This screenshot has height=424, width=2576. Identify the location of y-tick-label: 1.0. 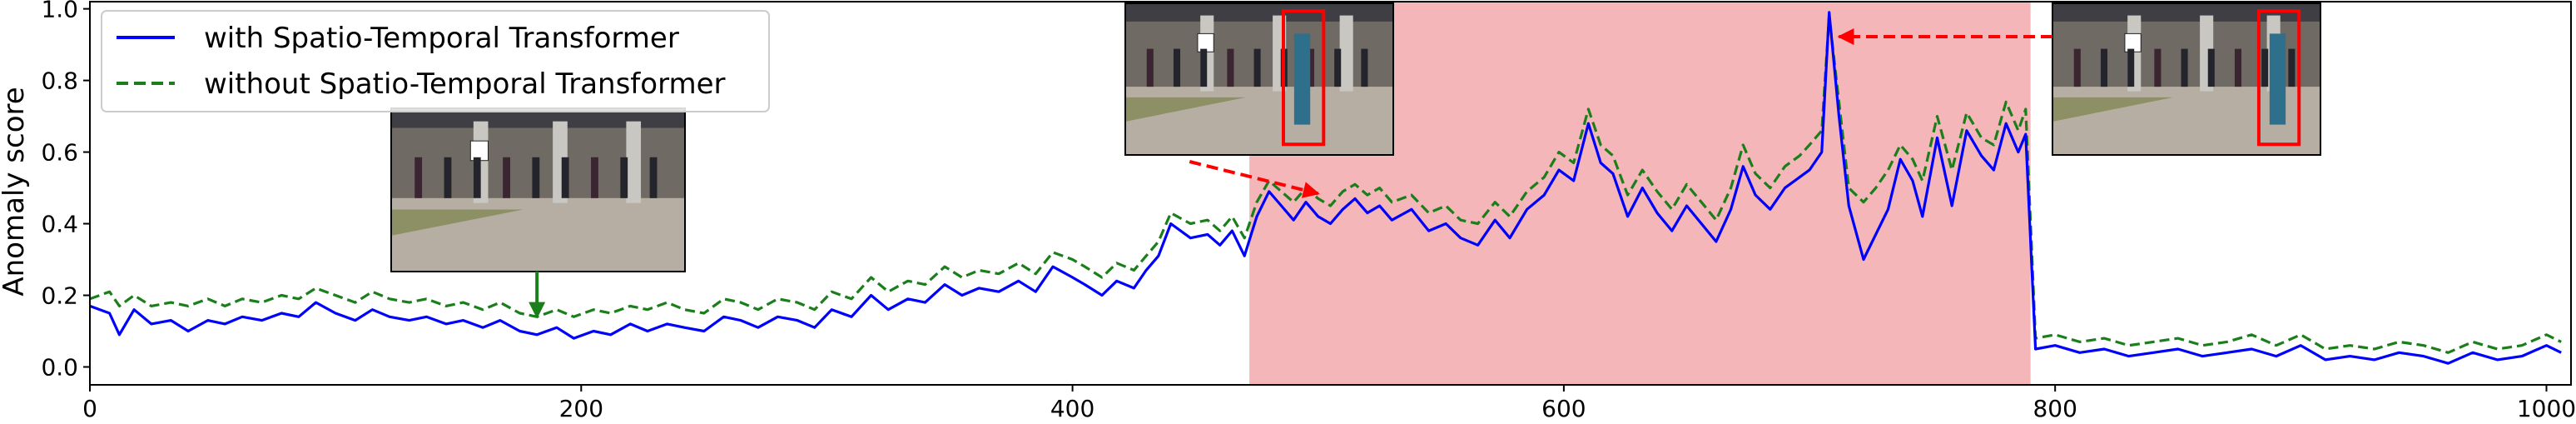
(59, 11).